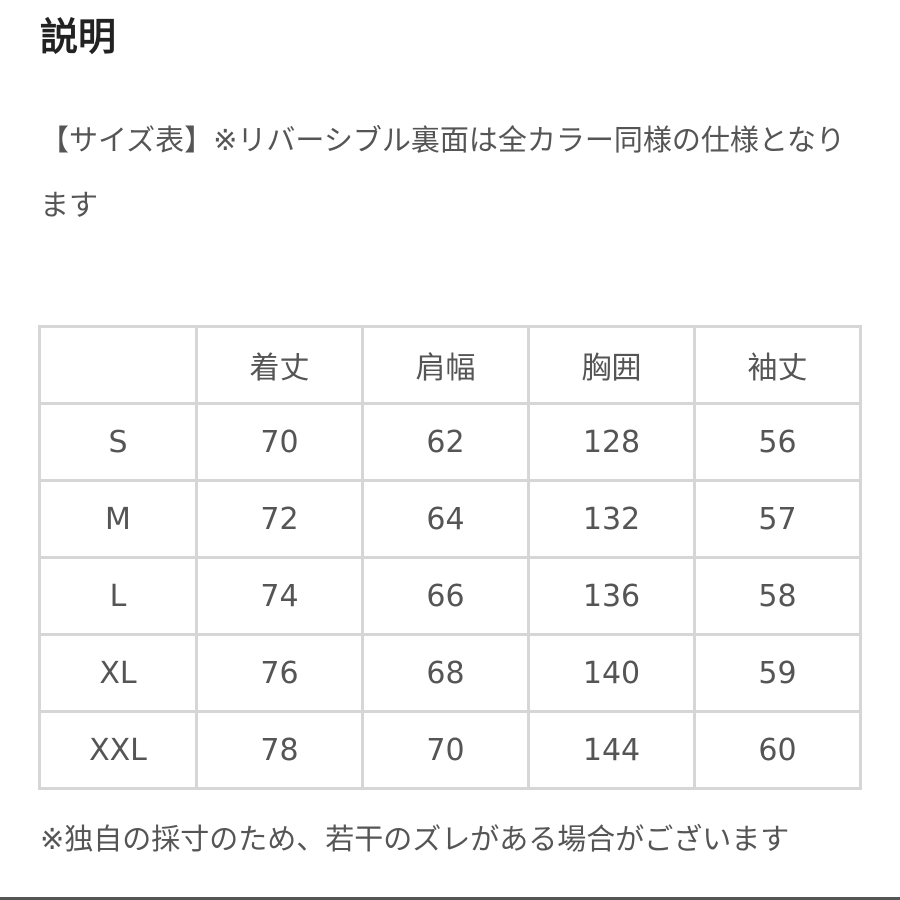  What do you see at coordinates (415, 839) in the screenshot?
I see `measurement-note: ※独自の採寸のため、若干のズレがある場合がございます` at bounding box center [415, 839].